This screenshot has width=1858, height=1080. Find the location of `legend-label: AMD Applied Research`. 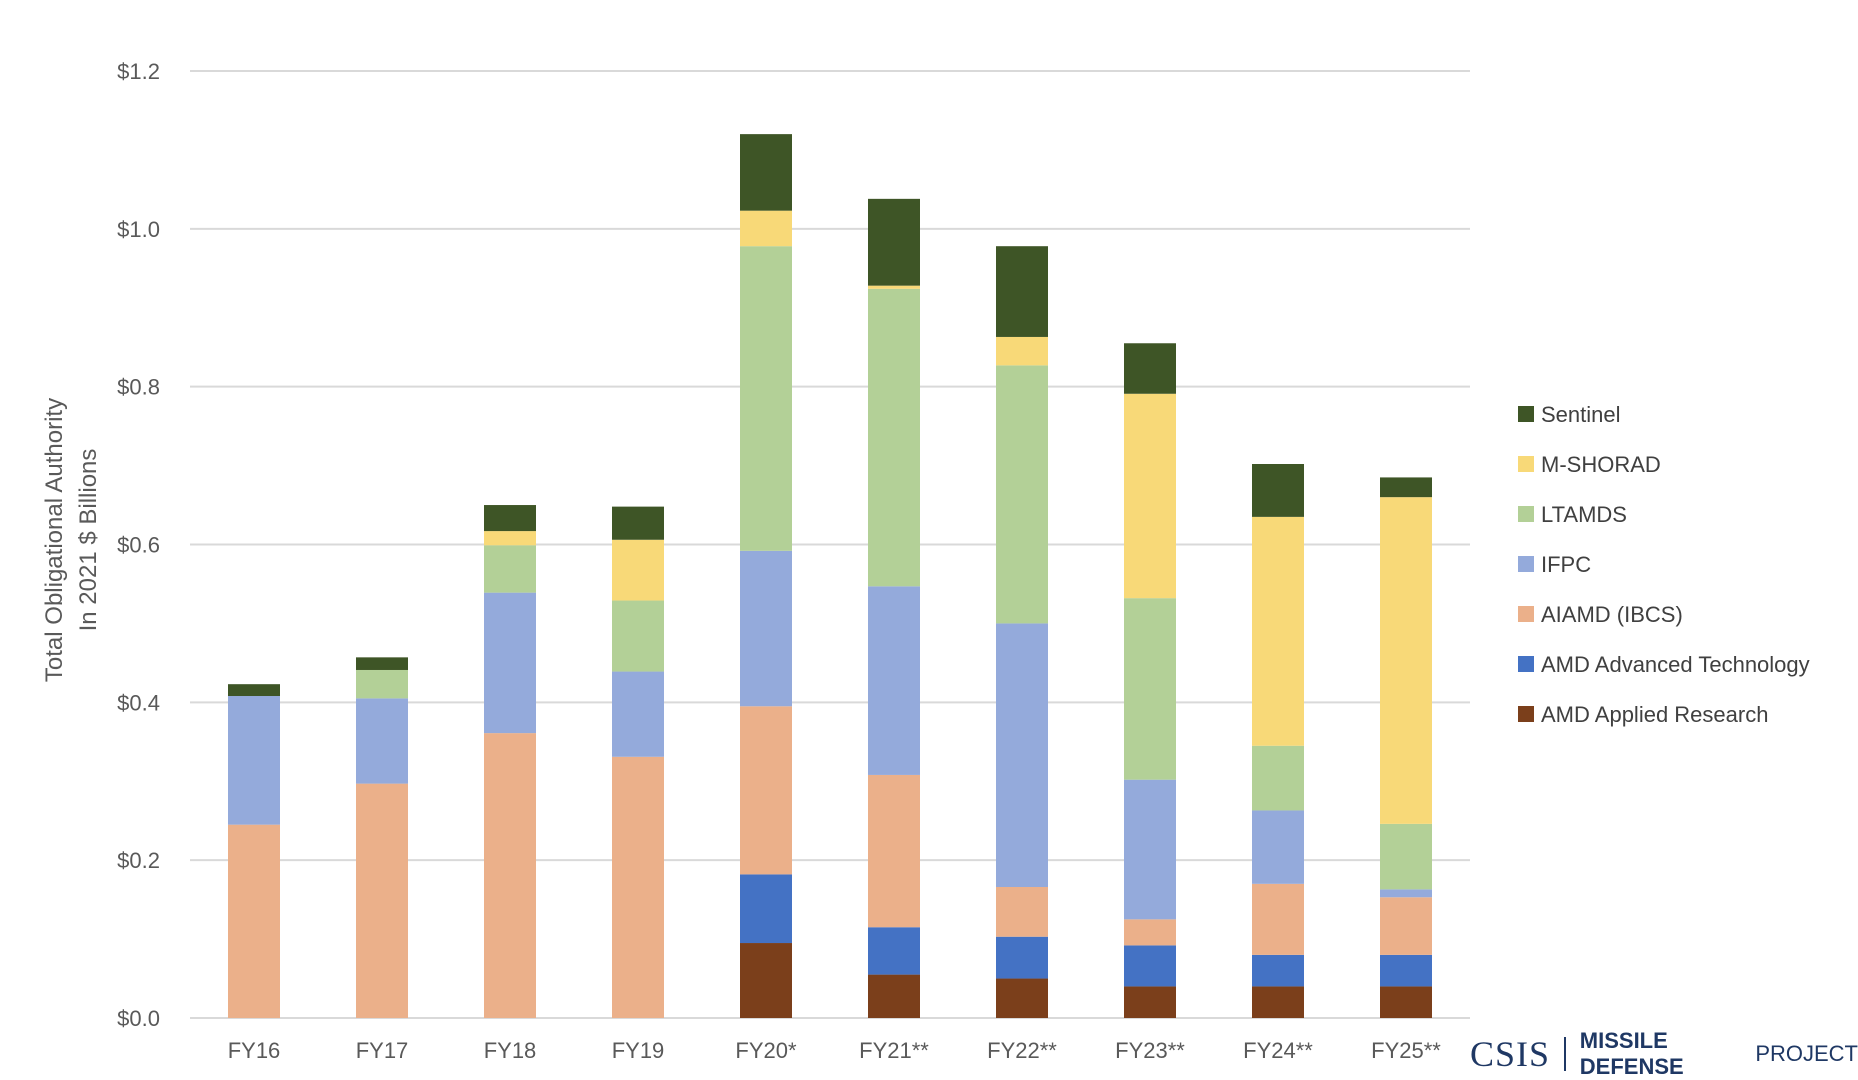

legend-label: AMD Applied Research is located at coordinates (1654, 714).